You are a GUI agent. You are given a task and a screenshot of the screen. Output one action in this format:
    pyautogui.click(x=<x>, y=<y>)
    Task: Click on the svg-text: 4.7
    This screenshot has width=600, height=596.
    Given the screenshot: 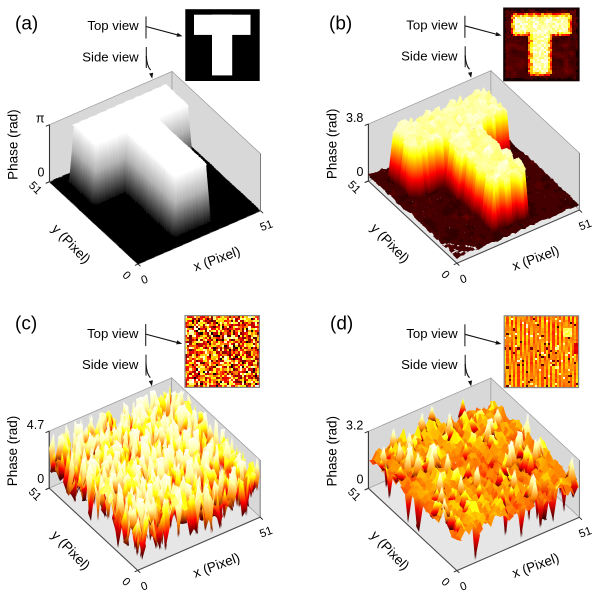 What is the action you would take?
    pyautogui.click(x=35, y=425)
    